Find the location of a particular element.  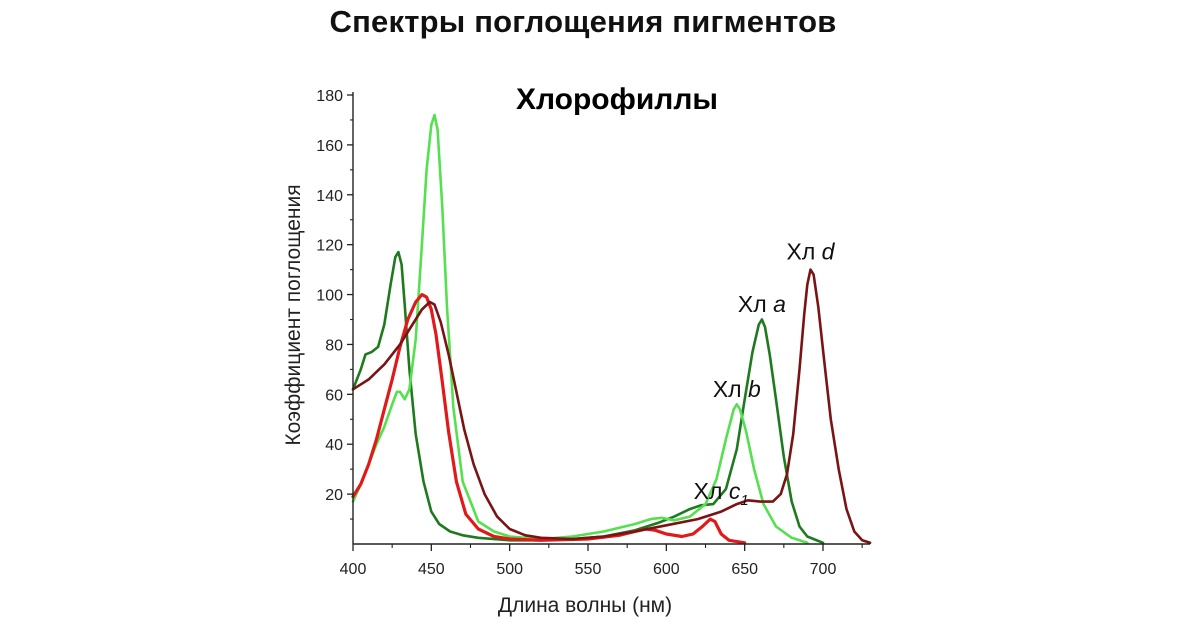

y-tick-label-100: 100 is located at coordinates (329, 296).